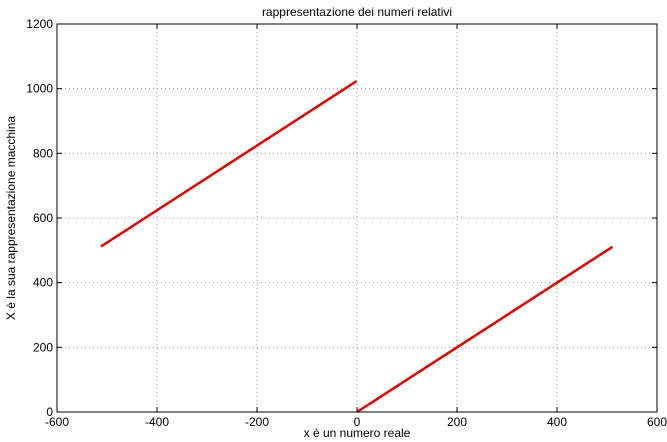  What do you see at coordinates (257, 422) in the screenshot?
I see `x-tick-label: -200` at bounding box center [257, 422].